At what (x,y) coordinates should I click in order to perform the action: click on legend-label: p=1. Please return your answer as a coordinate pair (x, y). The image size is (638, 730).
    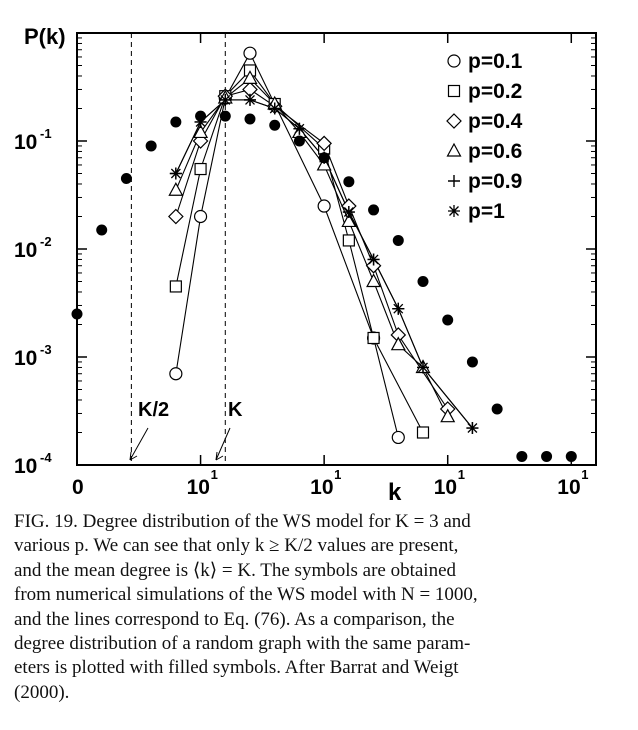
    Looking at the image, I should click on (486, 211).